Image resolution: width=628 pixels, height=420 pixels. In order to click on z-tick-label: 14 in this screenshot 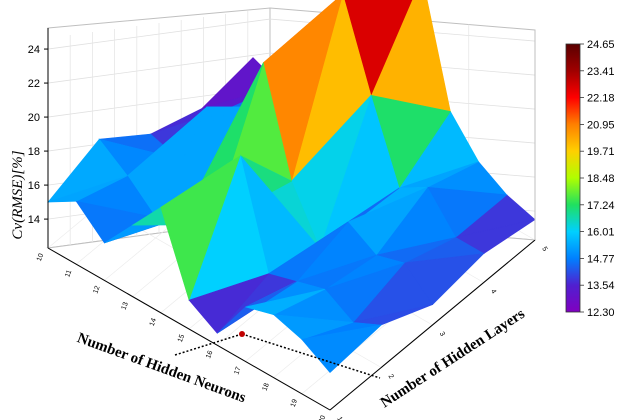, I will do `click(34, 220)`.